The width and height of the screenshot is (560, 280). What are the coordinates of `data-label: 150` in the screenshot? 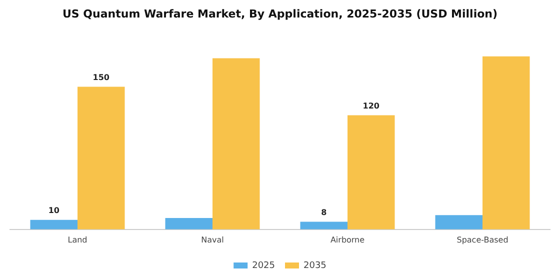 It's located at (101, 77).